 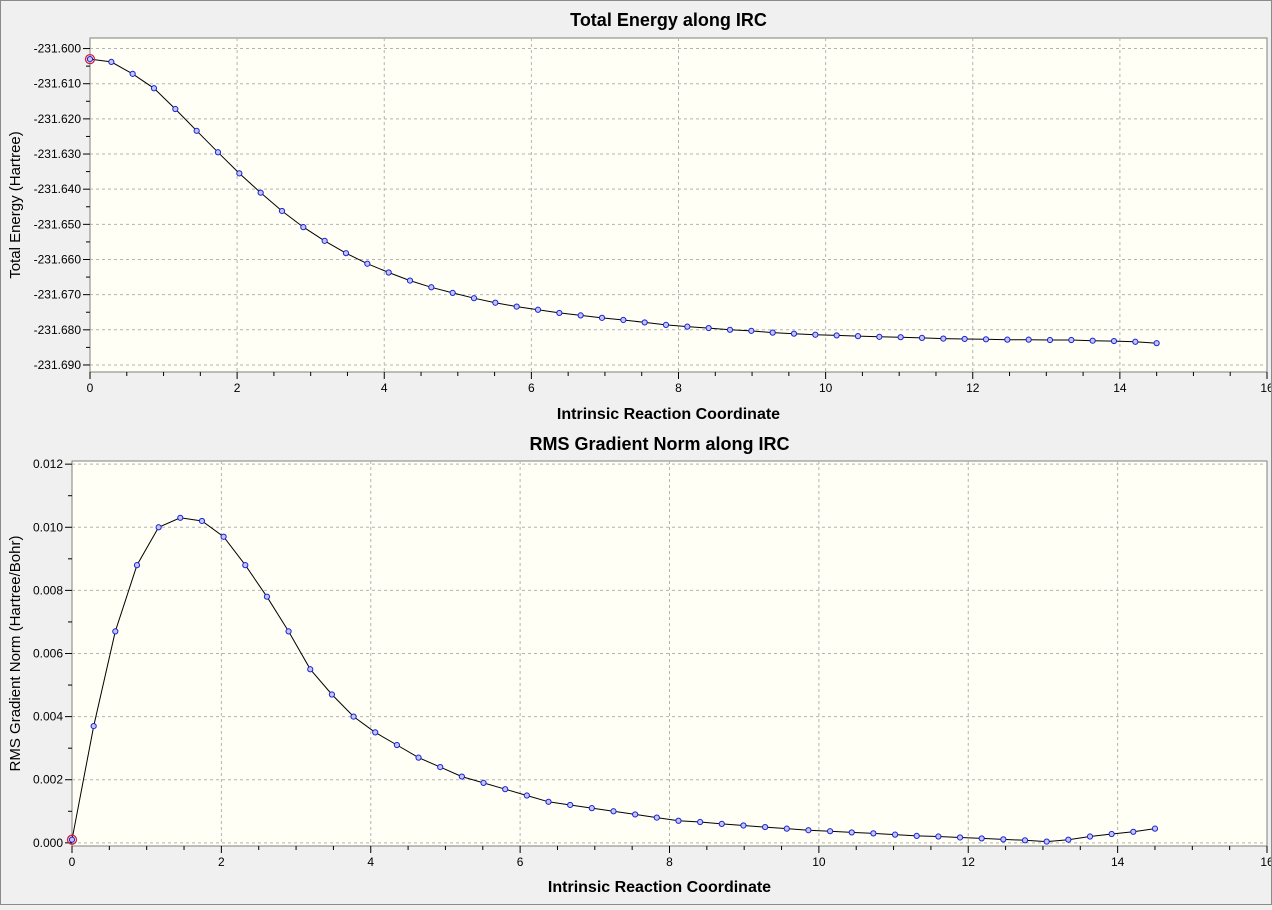 What do you see at coordinates (48, 590) in the screenshot?
I see `y-tick-label: 0.008` at bounding box center [48, 590].